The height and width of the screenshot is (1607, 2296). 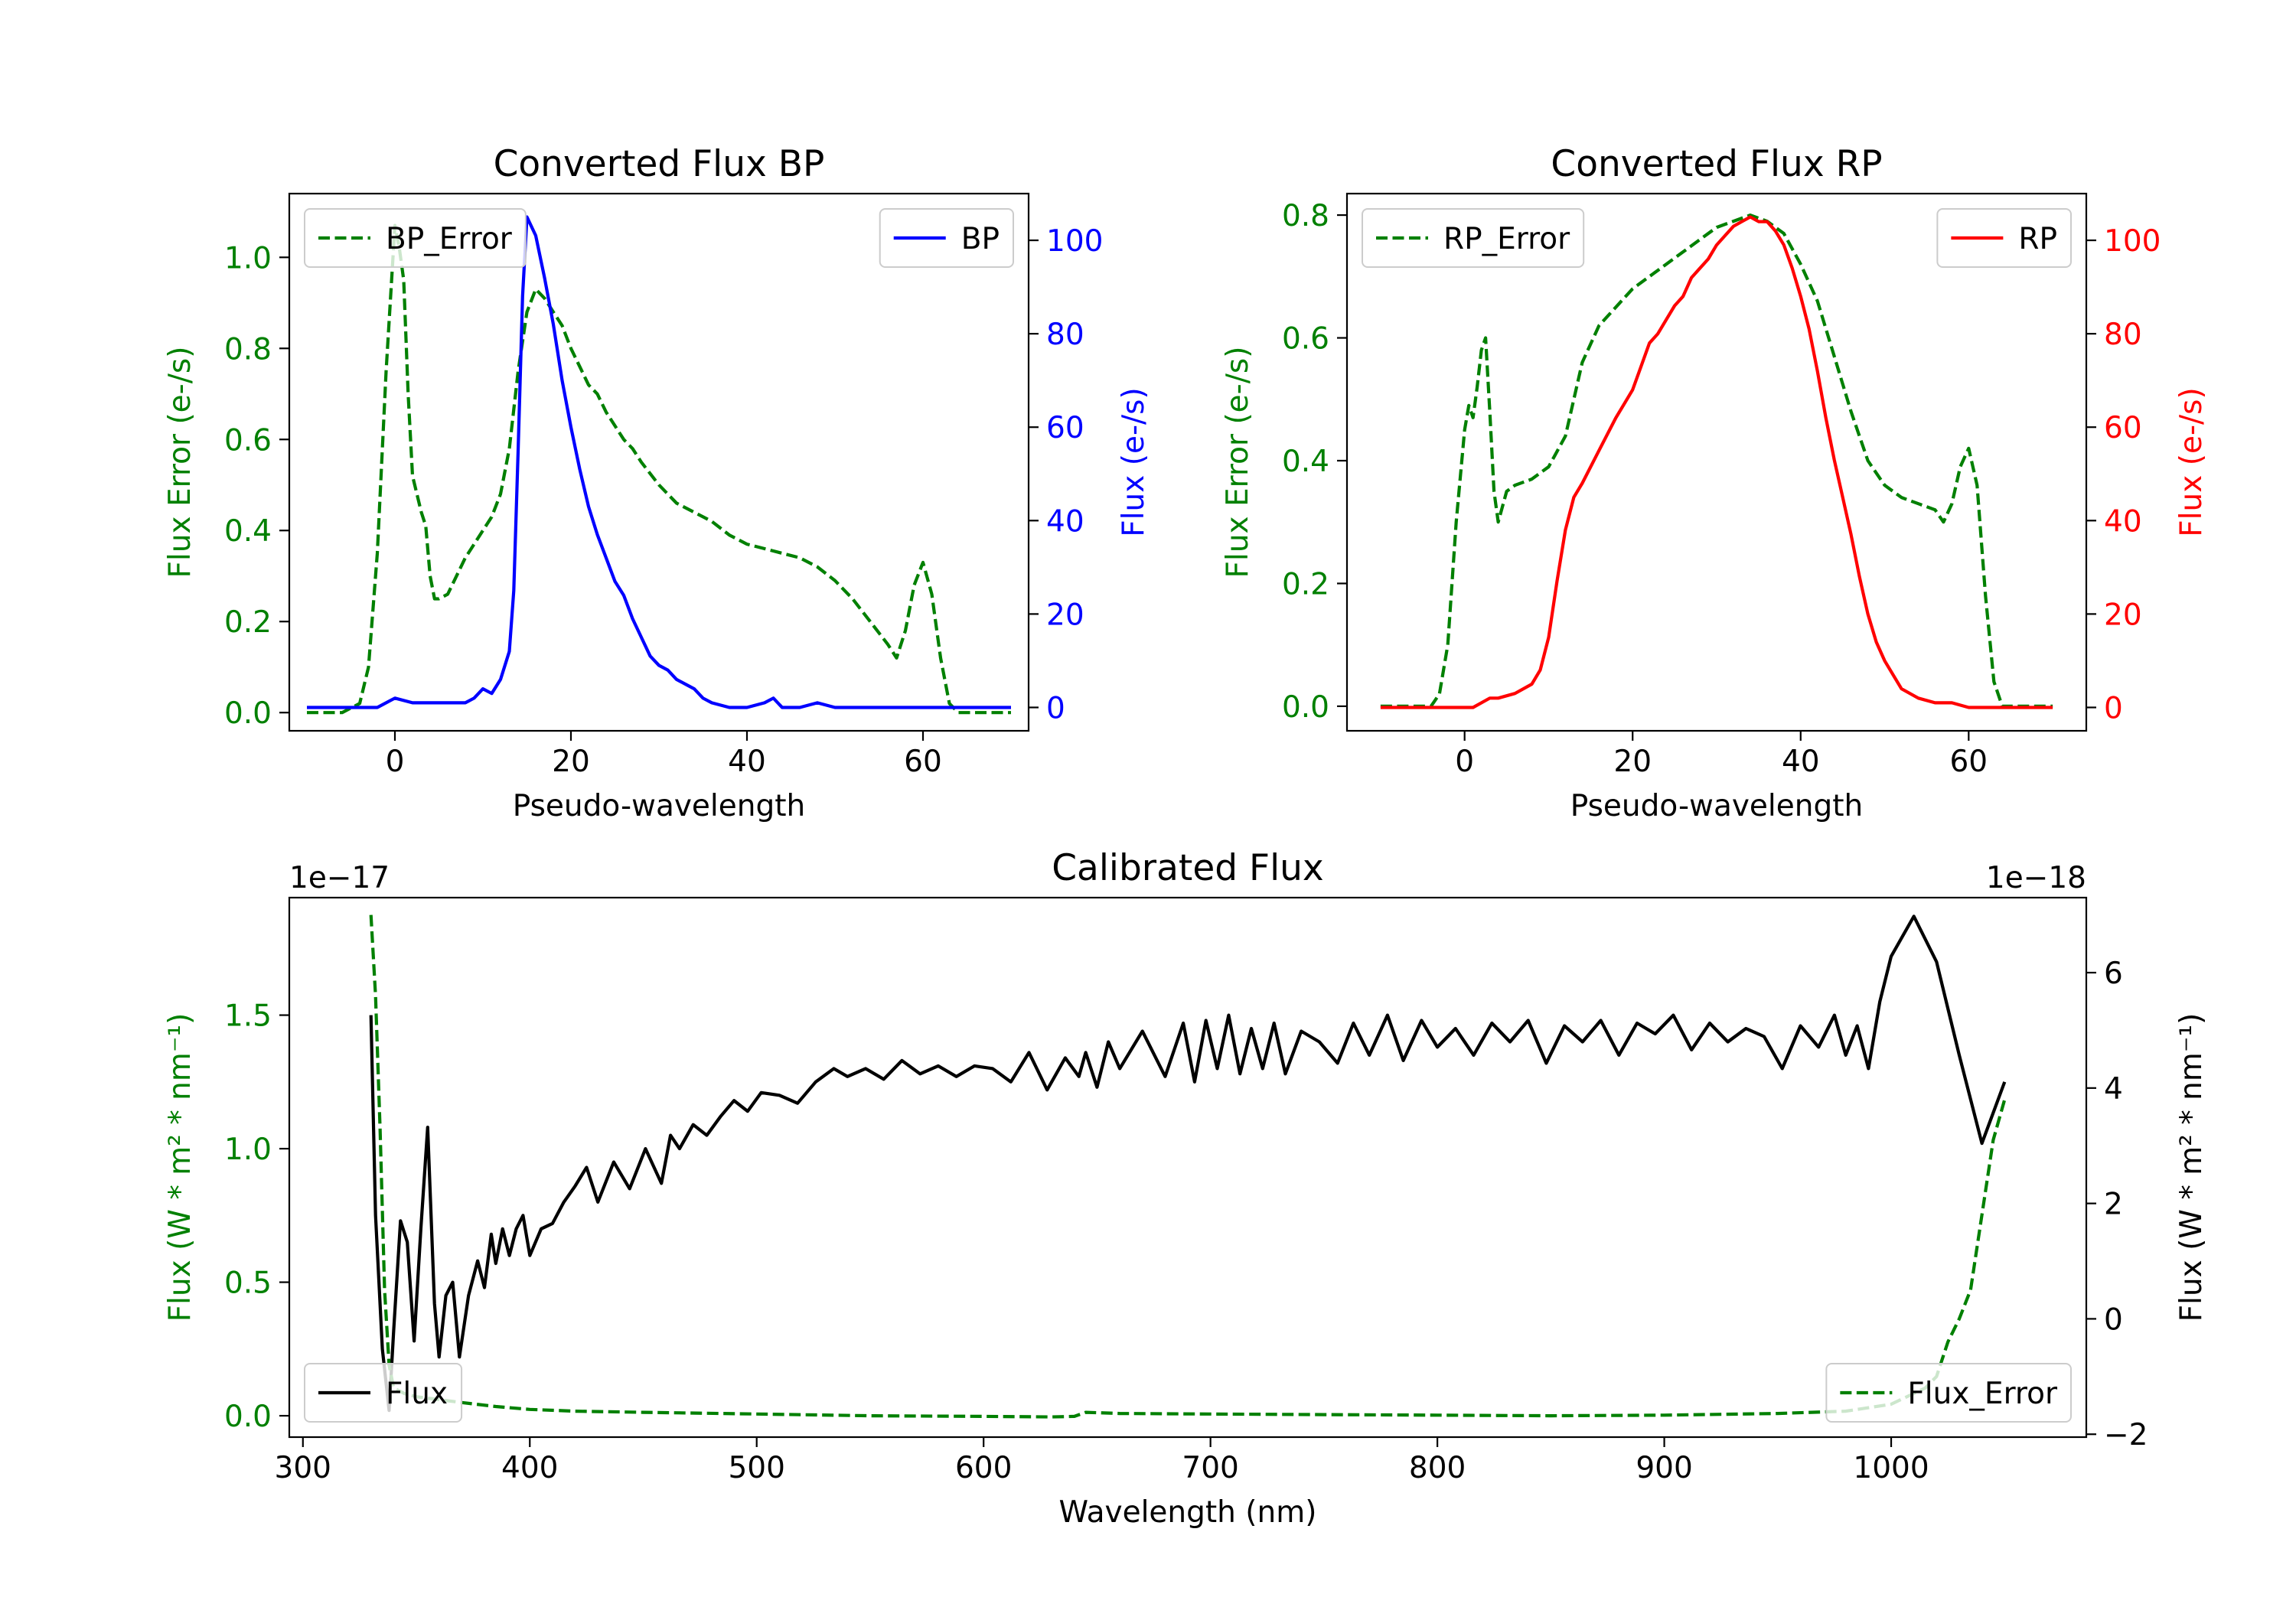 What do you see at coordinates (417, 1394) in the screenshot?
I see `cal-legend-label: Flux` at bounding box center [417, 1394].